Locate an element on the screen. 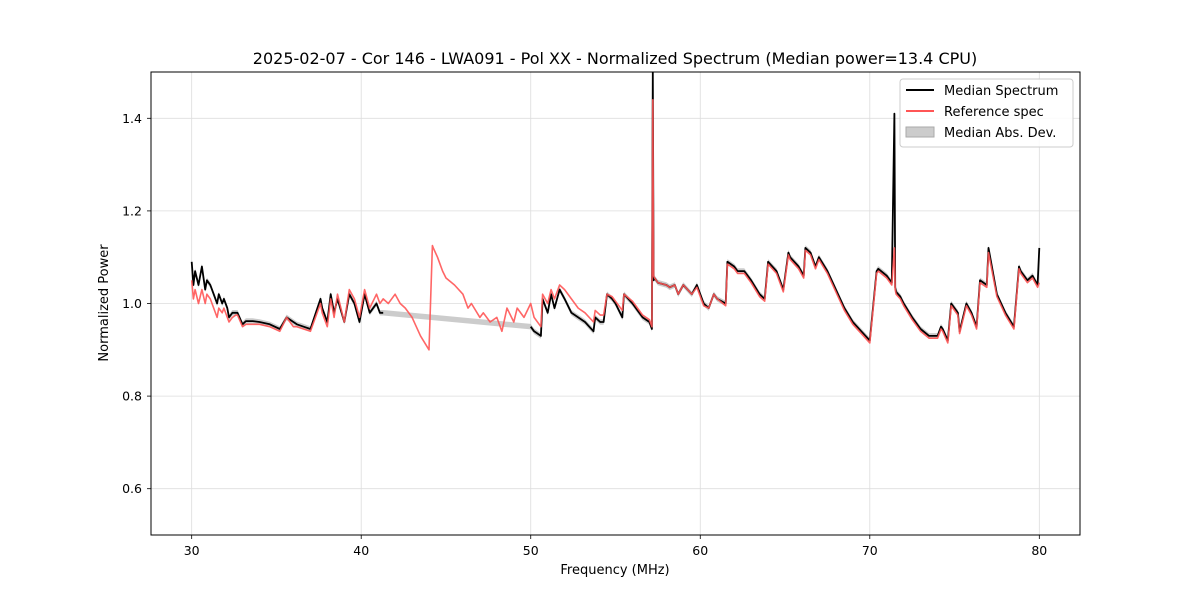  legend-swatch-mad is located at coordinates (920, 132).